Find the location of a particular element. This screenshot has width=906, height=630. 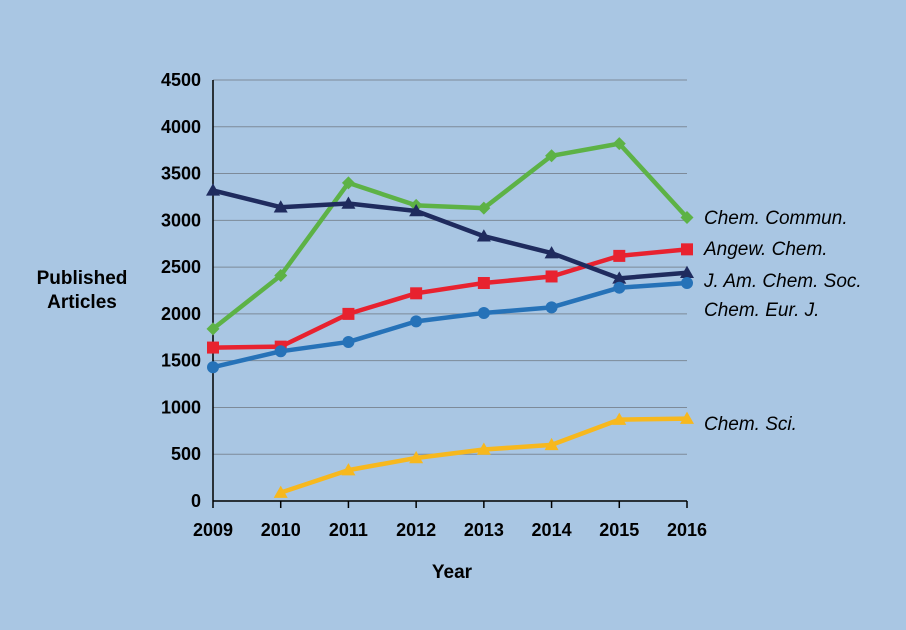

series-1-point-2012 is located at coordinates (416, 293).